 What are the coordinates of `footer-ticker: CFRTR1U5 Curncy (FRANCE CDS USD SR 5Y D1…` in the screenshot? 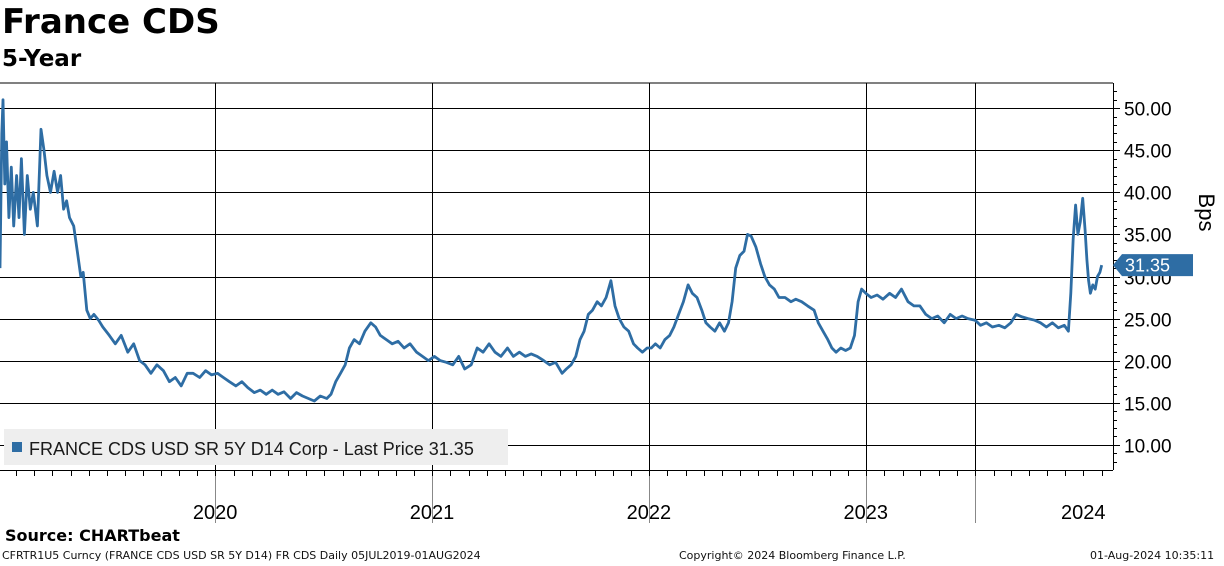 It's located at (241, 555).